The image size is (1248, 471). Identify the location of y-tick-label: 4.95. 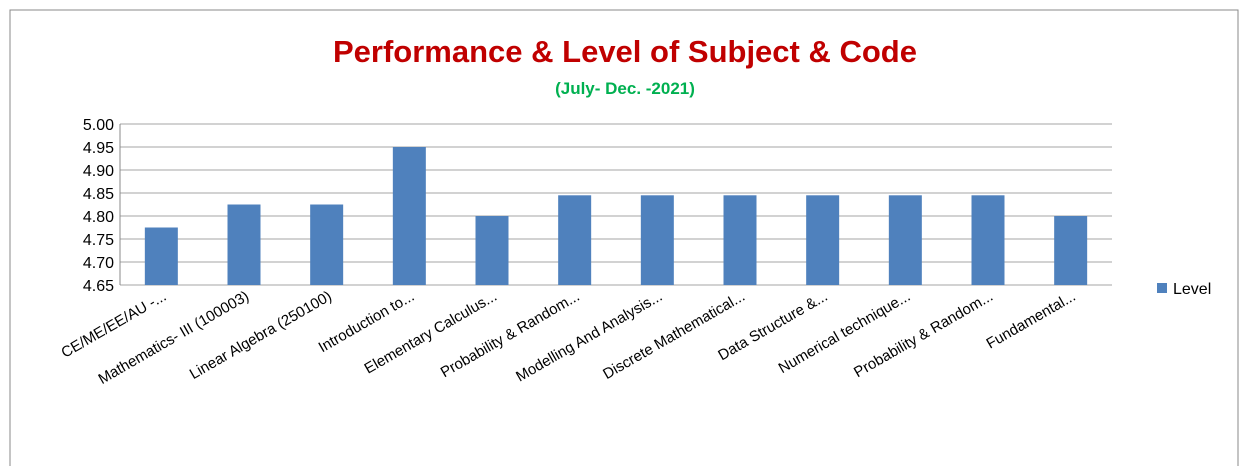
(98, 148).